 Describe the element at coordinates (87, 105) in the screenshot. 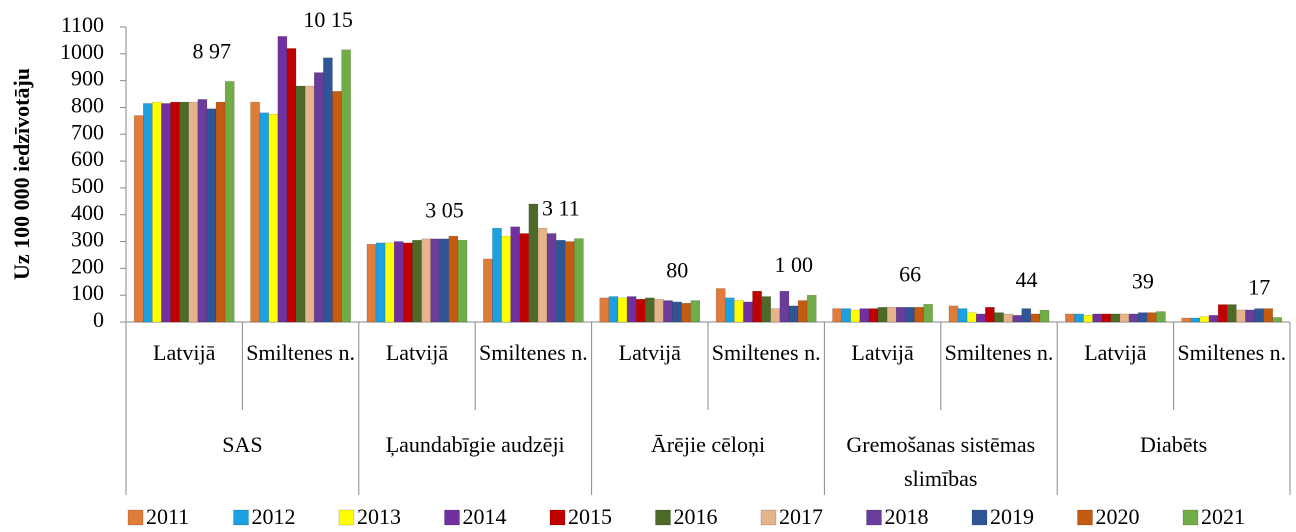

I see `y-tick-label: 800` at that location.